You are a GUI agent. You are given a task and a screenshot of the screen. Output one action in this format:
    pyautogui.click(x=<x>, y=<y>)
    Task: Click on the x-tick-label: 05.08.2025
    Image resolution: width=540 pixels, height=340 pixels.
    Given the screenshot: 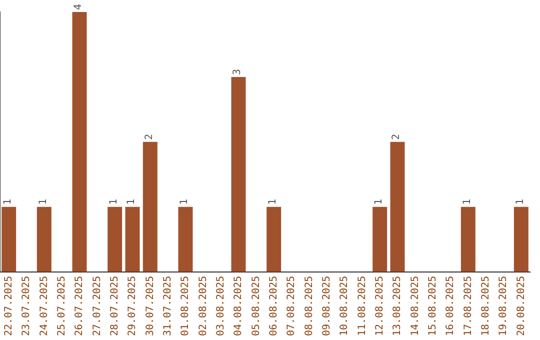 What is the action you would take?
    pyautogui.click(x=256, y=306)
    